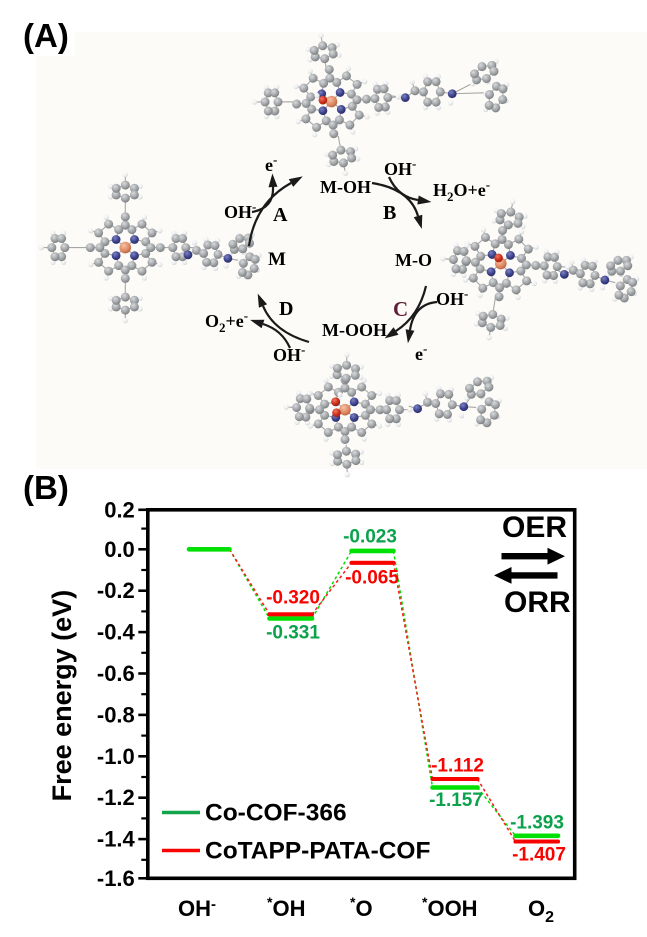 The image size is (647, 937). What do you see at coordinates (116, 673) in the screenshot?
I see `svg-text: -0.6` at bounding box center [116, 673].